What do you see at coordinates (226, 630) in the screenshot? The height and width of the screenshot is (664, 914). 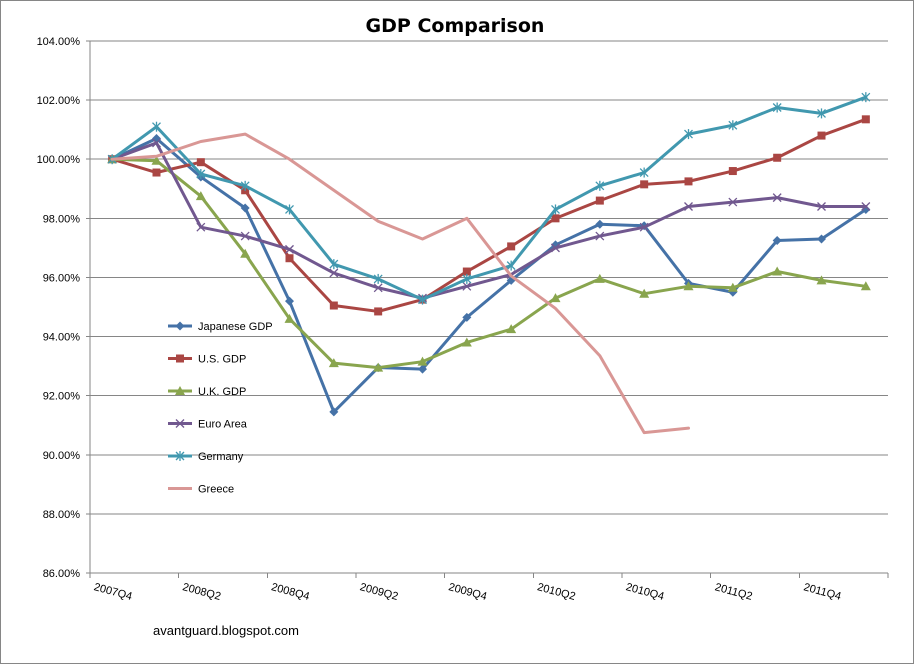 I see `credit-text: avantguard.blogspot.com` at bounding box center [226, 630].